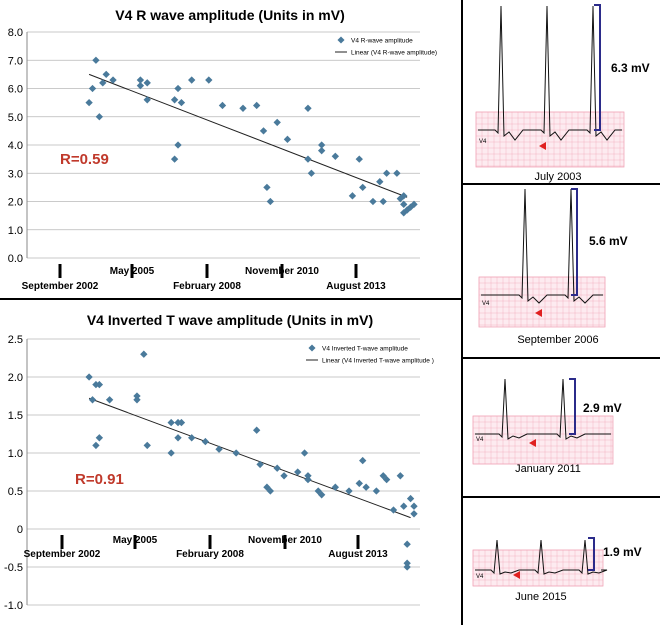 This screenshot has height=625, width=660. I want to click on y-tick-label: 2.5, so click(15, 340).